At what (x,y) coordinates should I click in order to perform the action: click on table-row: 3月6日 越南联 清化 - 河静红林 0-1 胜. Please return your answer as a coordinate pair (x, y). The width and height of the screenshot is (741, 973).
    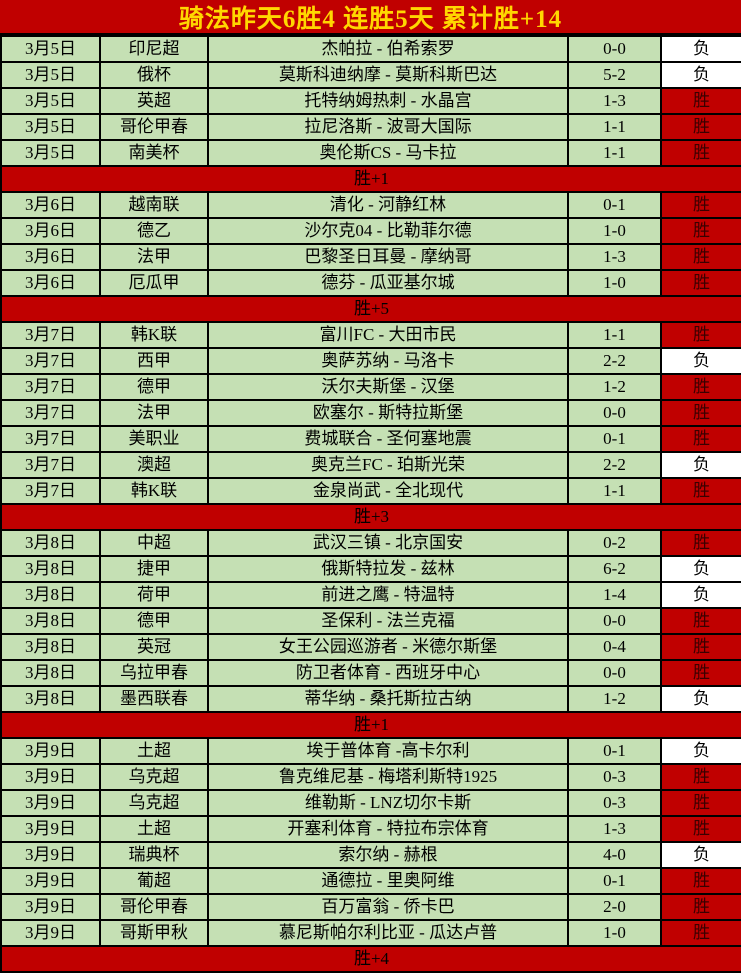
    Looking at the image, I should click on (370, 205).